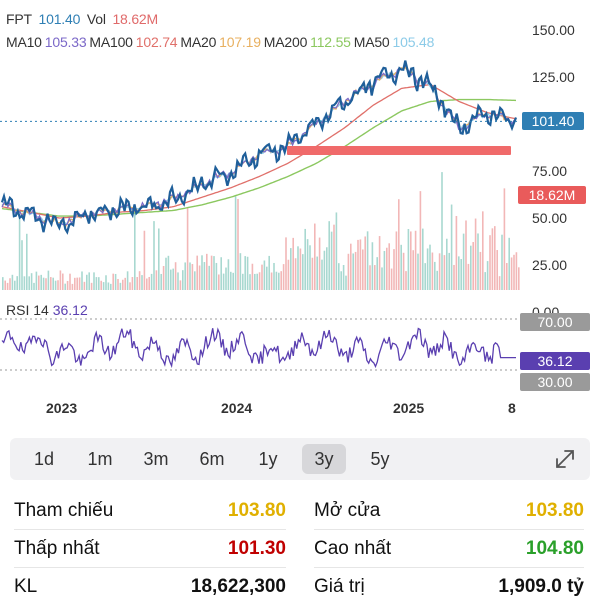 The height and width of the screenshot is (604, 600). I want to click on price-tag: 101.40, so click(553, 121).